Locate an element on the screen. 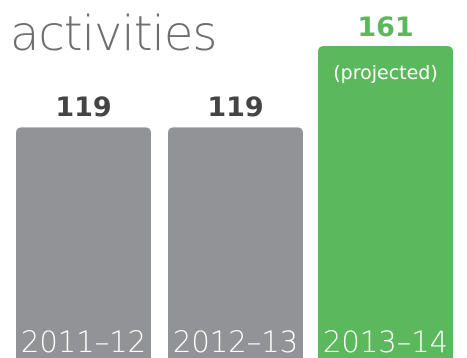  value-label-1: 119 is located at coordinates (83, 107).